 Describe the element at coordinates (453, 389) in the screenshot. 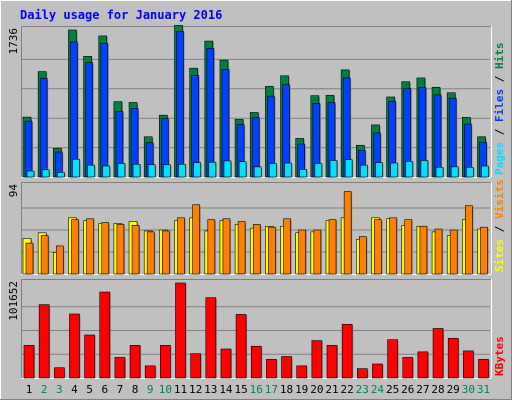

I see `x-tick-label-day-29: 29` at that location.